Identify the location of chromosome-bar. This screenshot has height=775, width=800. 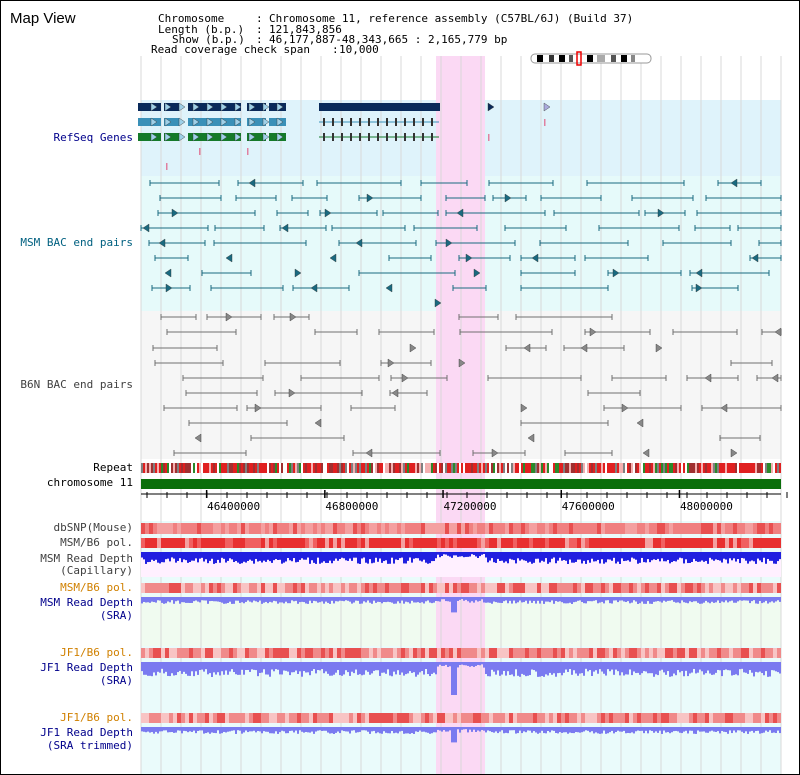
(461, 484).